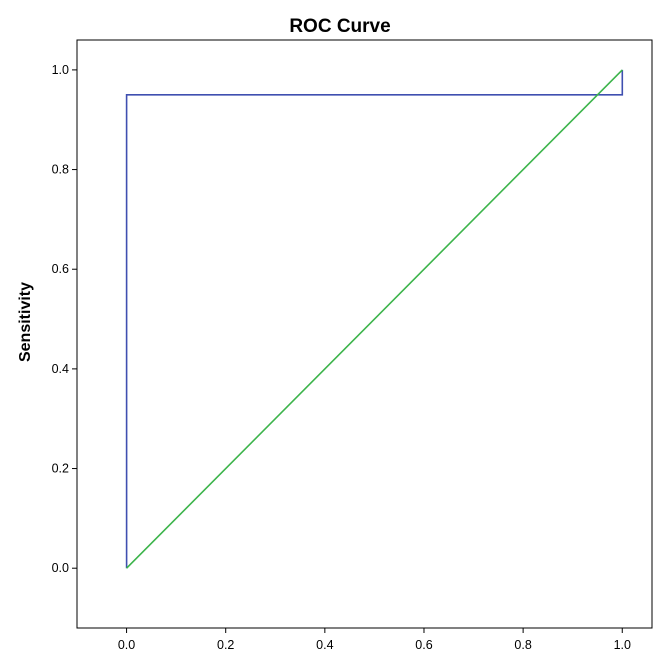 The height and width of the screenshot is (657, 653). What do you see at coordinates (423, 645) in the screenshot?
I see `x-tick-label: 0.6` at bounding box center [423, 645].